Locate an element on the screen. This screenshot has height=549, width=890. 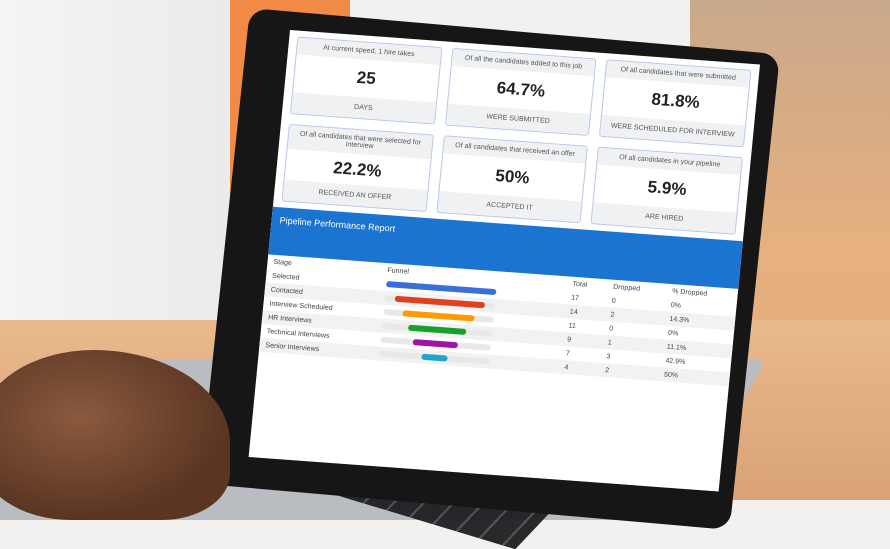
total-cell: 4 is located at coordinates (566, 367).